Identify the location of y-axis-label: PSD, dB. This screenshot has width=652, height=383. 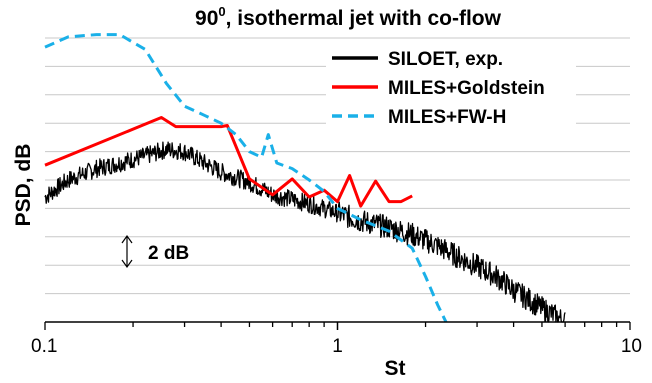
(23, 185).